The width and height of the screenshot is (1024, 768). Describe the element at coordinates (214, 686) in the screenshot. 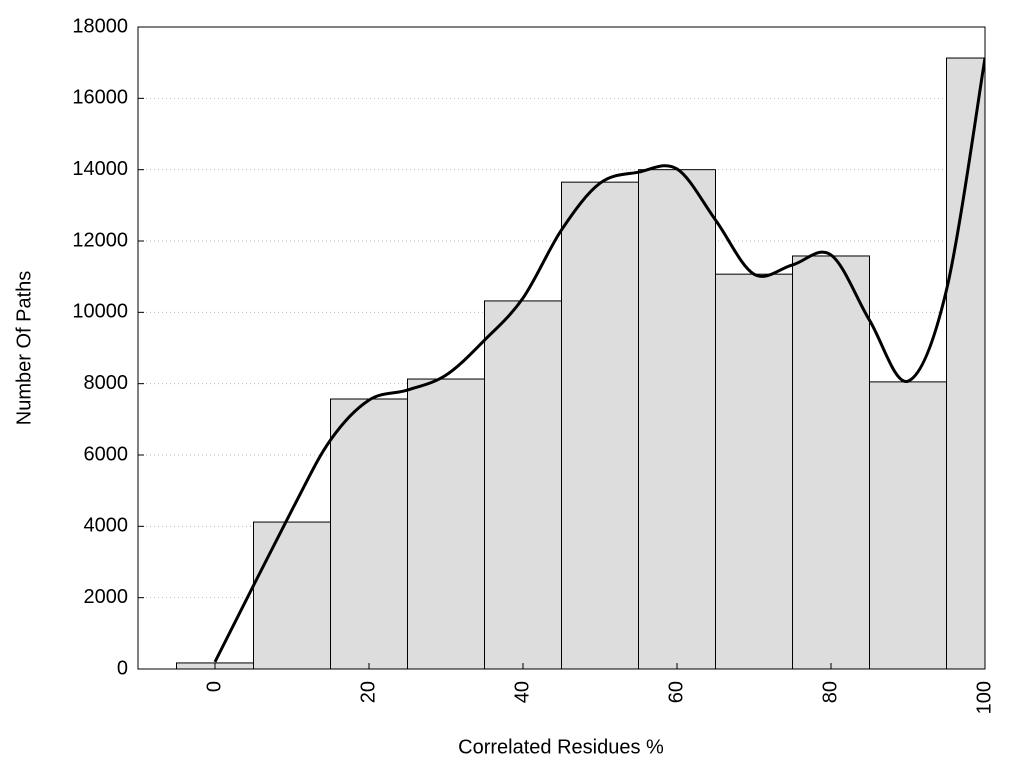

I see `x-tick-label: 0` at that location.